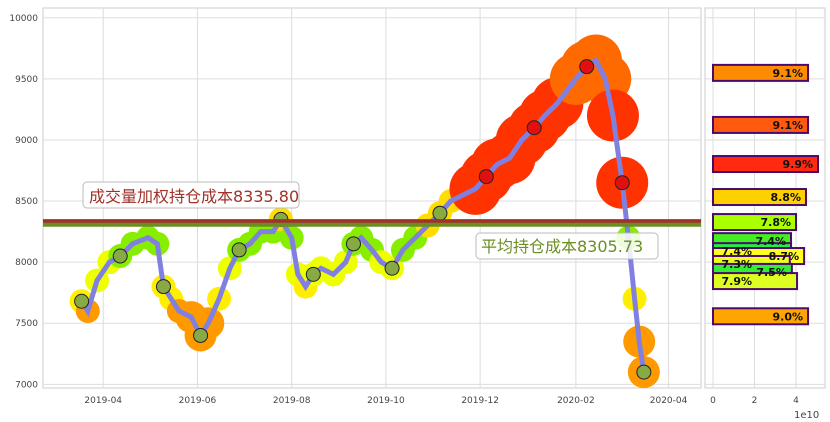  What do you see at coordinates (796, 401) in the screenshot?
I see `volume-x-tick-label: 4` at bounding box center [796, 401].